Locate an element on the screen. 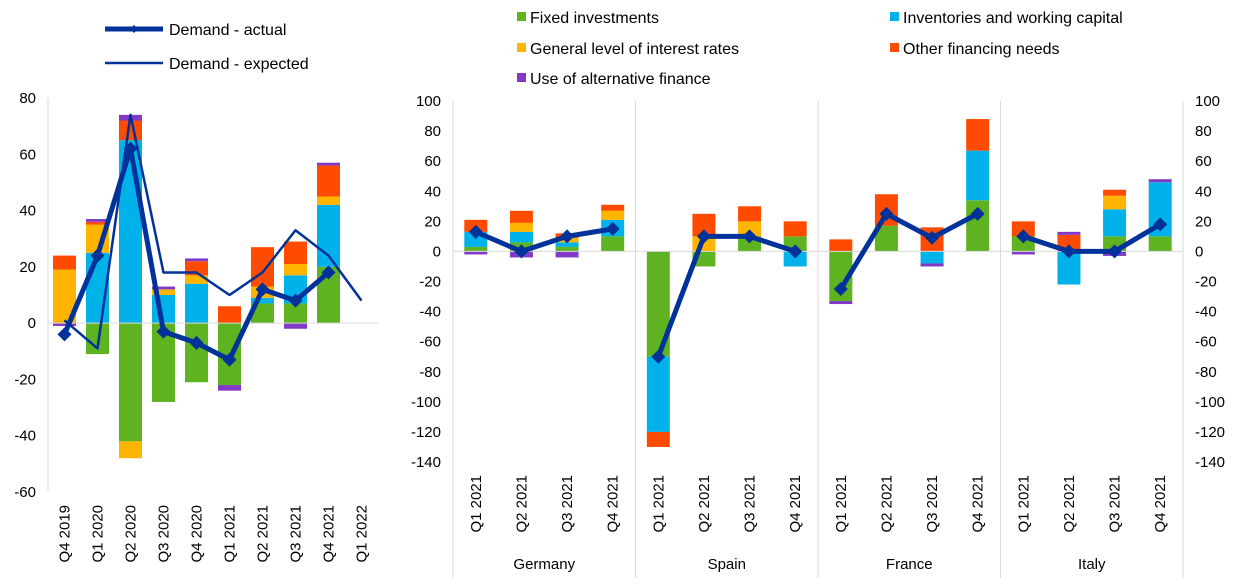 This screenshot has width=1240, height=585. right-y-tick-label-left: 100 is located at coordinates (428, 101).